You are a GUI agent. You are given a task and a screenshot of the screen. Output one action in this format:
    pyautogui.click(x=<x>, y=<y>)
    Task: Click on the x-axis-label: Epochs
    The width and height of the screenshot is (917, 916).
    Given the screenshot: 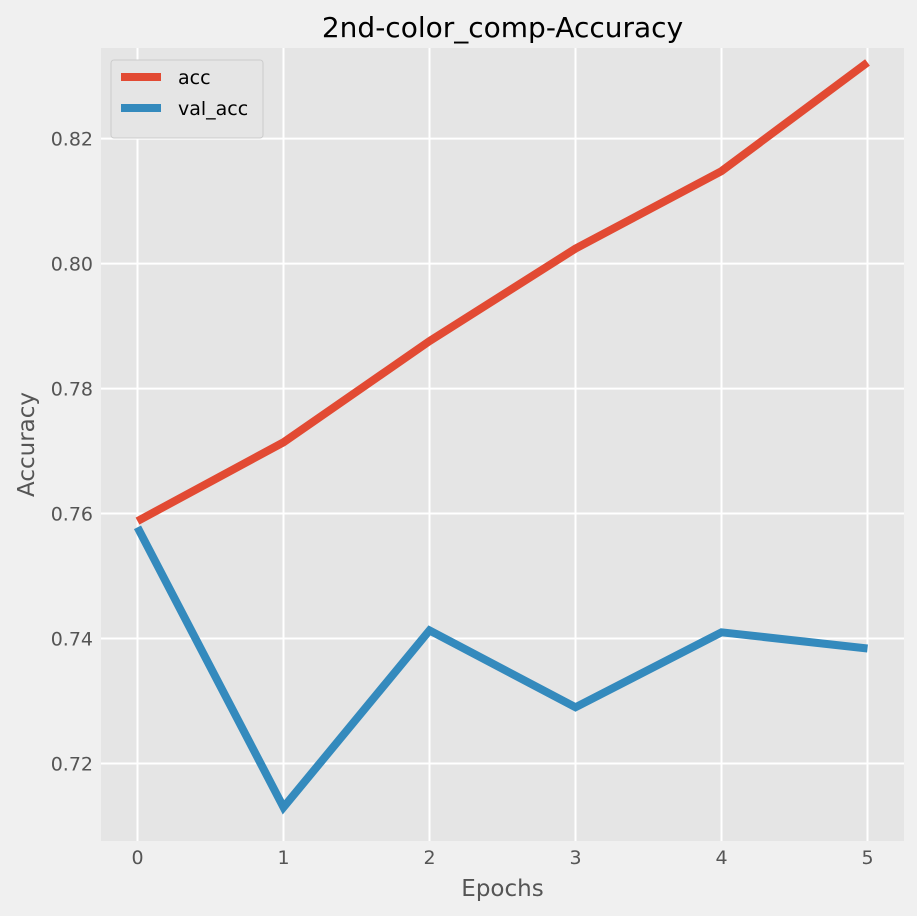 What is the action you would take?
    pyautogui.click(x=502, y=889)
    